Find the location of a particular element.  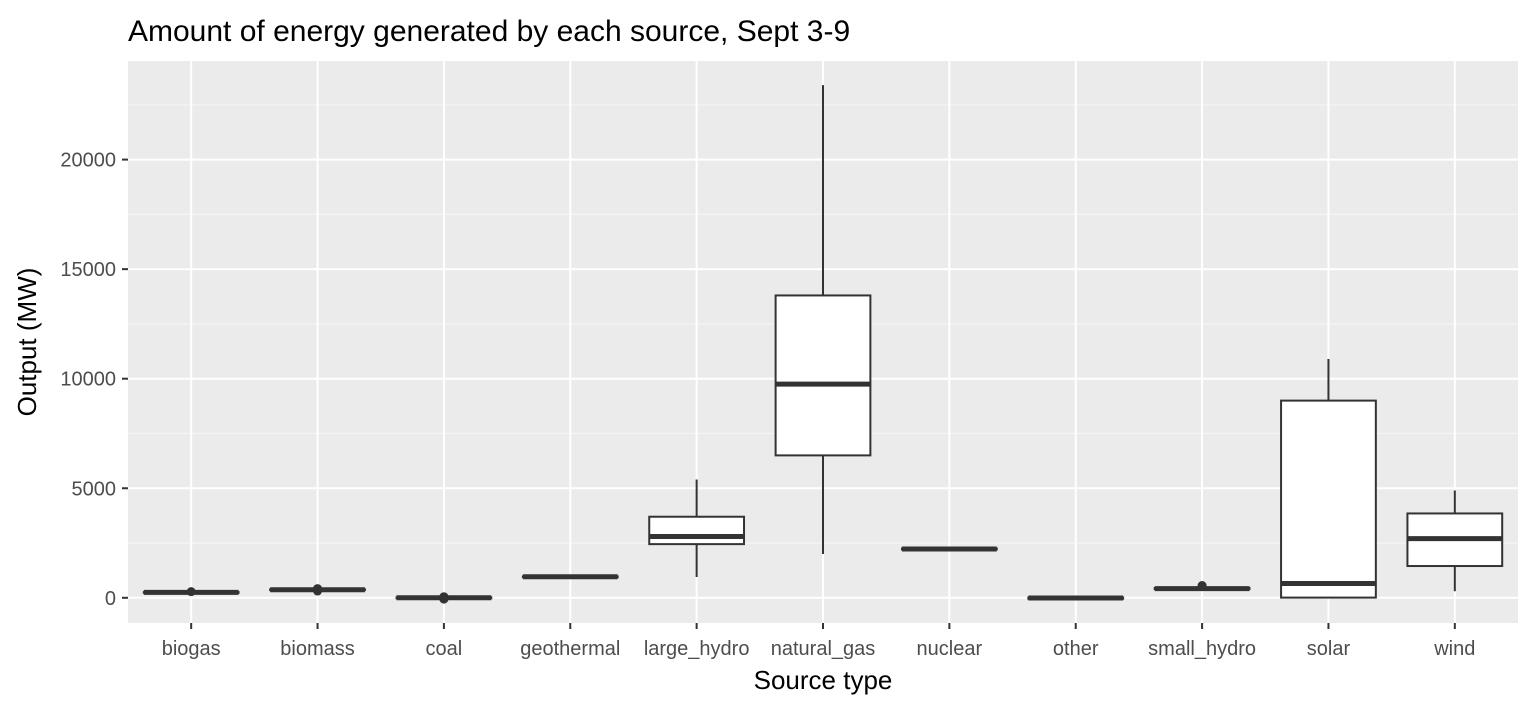

x-tick-label: wind is located at coordinates (1454, 649).